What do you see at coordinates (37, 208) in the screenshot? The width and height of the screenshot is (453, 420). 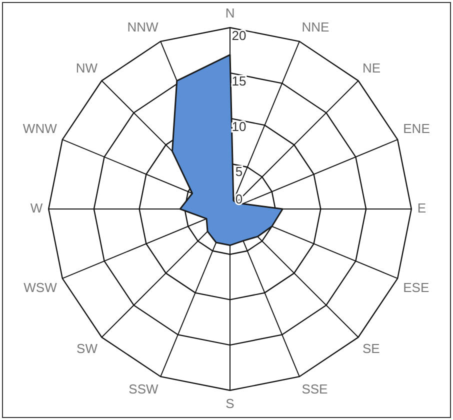 I see `spoke-label: W` at bounding box center [37, 208].